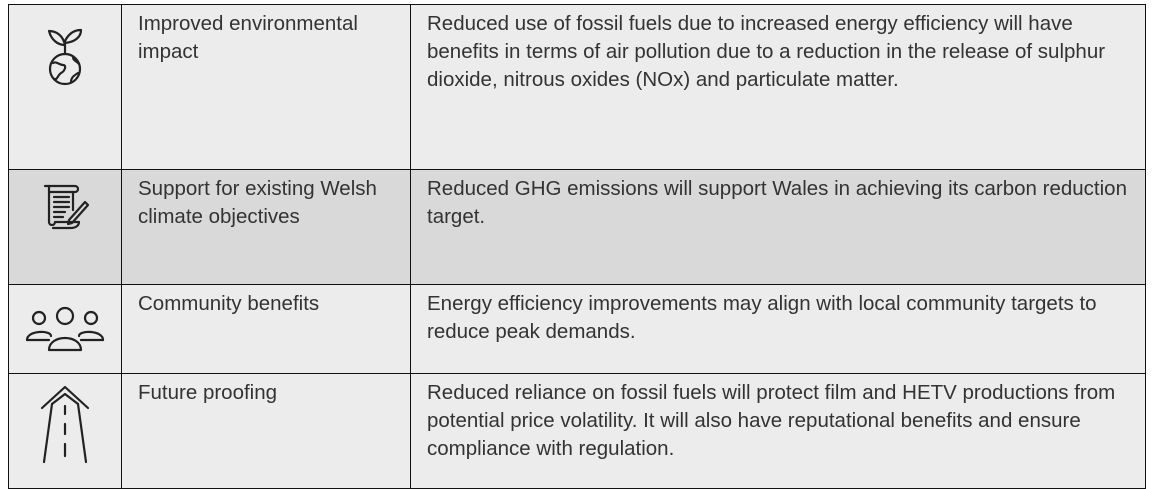  I want to click on road-icon, so click(65, 424).